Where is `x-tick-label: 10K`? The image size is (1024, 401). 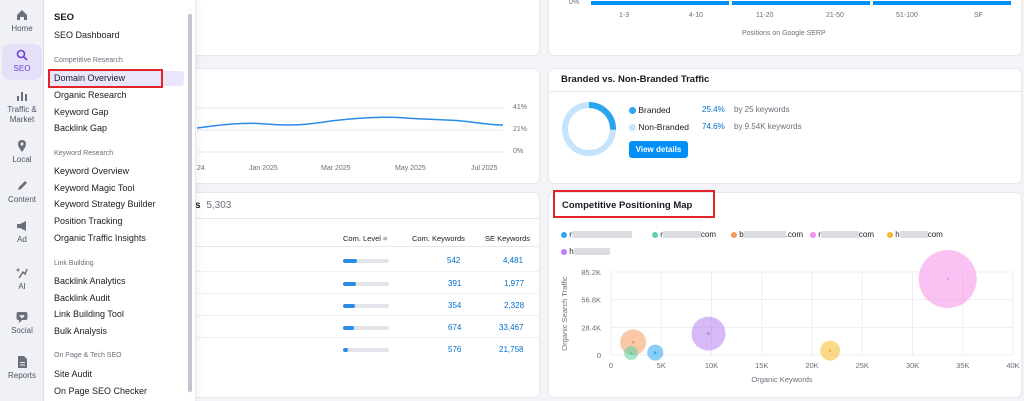 x-tick-label: 10K is located at coordinates (711, 365).